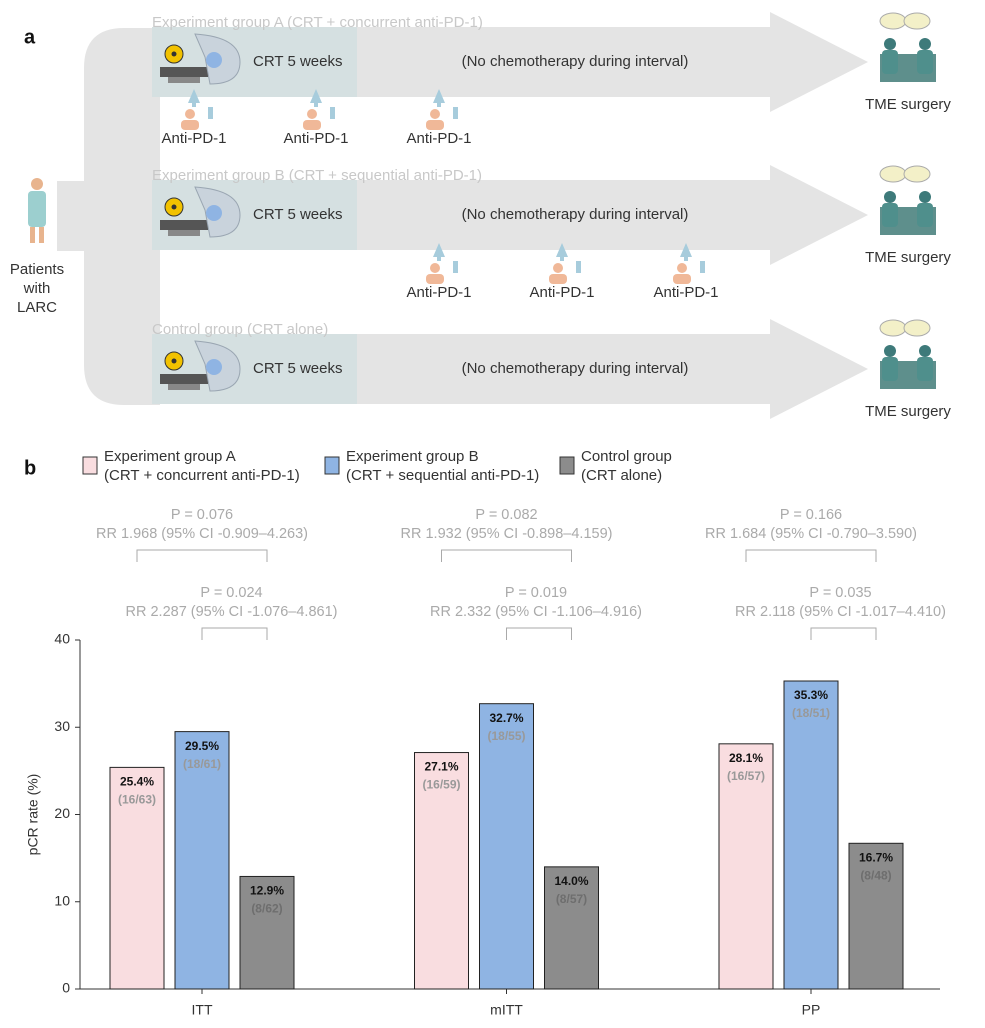  What do you see at coordinates (62, 813) in the screenshot?
I see `y-tick-label: 20` at bounding box center [62, 813].